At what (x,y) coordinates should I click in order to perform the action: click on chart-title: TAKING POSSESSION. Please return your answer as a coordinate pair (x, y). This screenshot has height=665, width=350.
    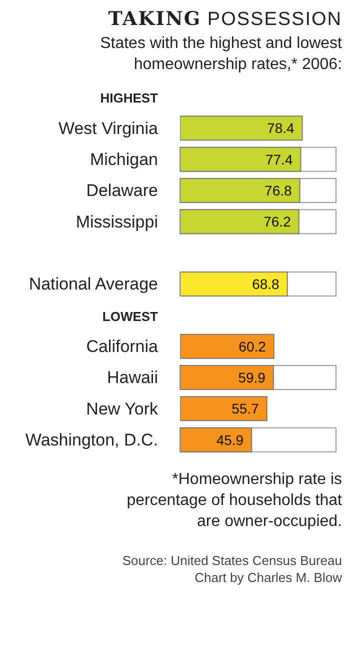
    Looking at the image, I should click on (225, 19).